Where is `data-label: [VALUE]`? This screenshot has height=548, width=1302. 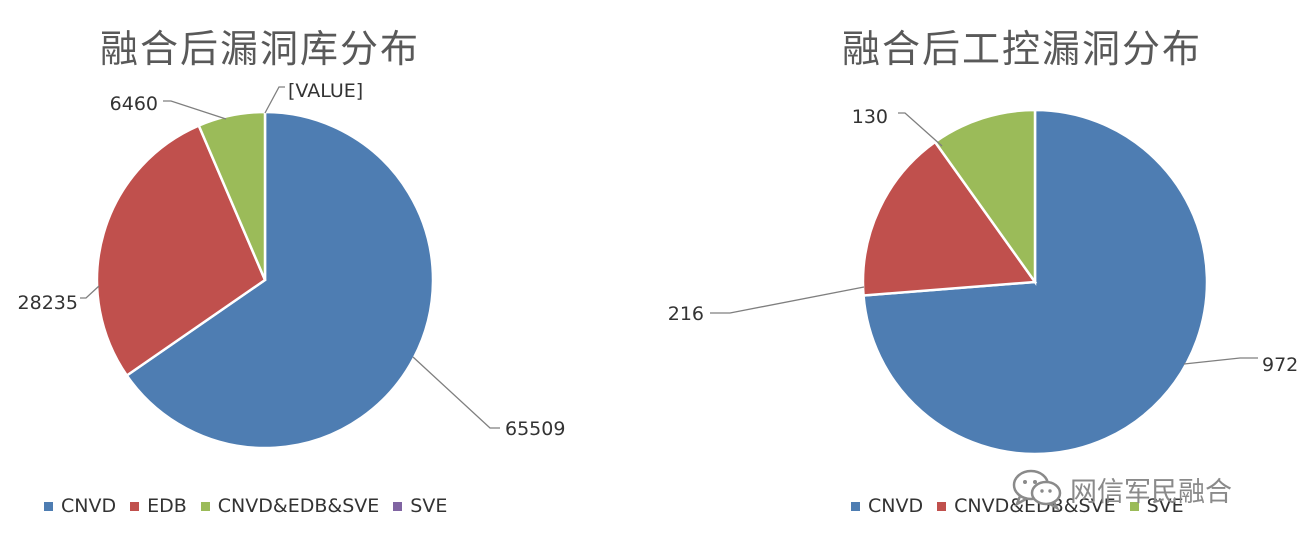 data-label: [VALUE] is located at coordinates (325, 91).